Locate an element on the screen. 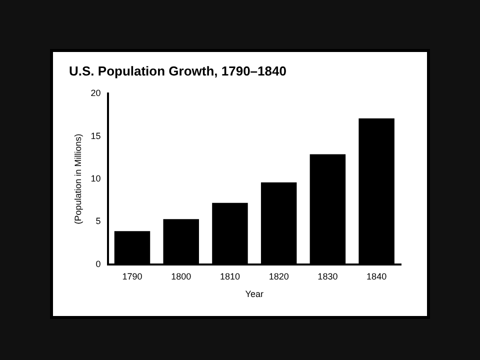 The image size is (480, 360). x-tick-label: 1840 is located at coordinates (376, 276).